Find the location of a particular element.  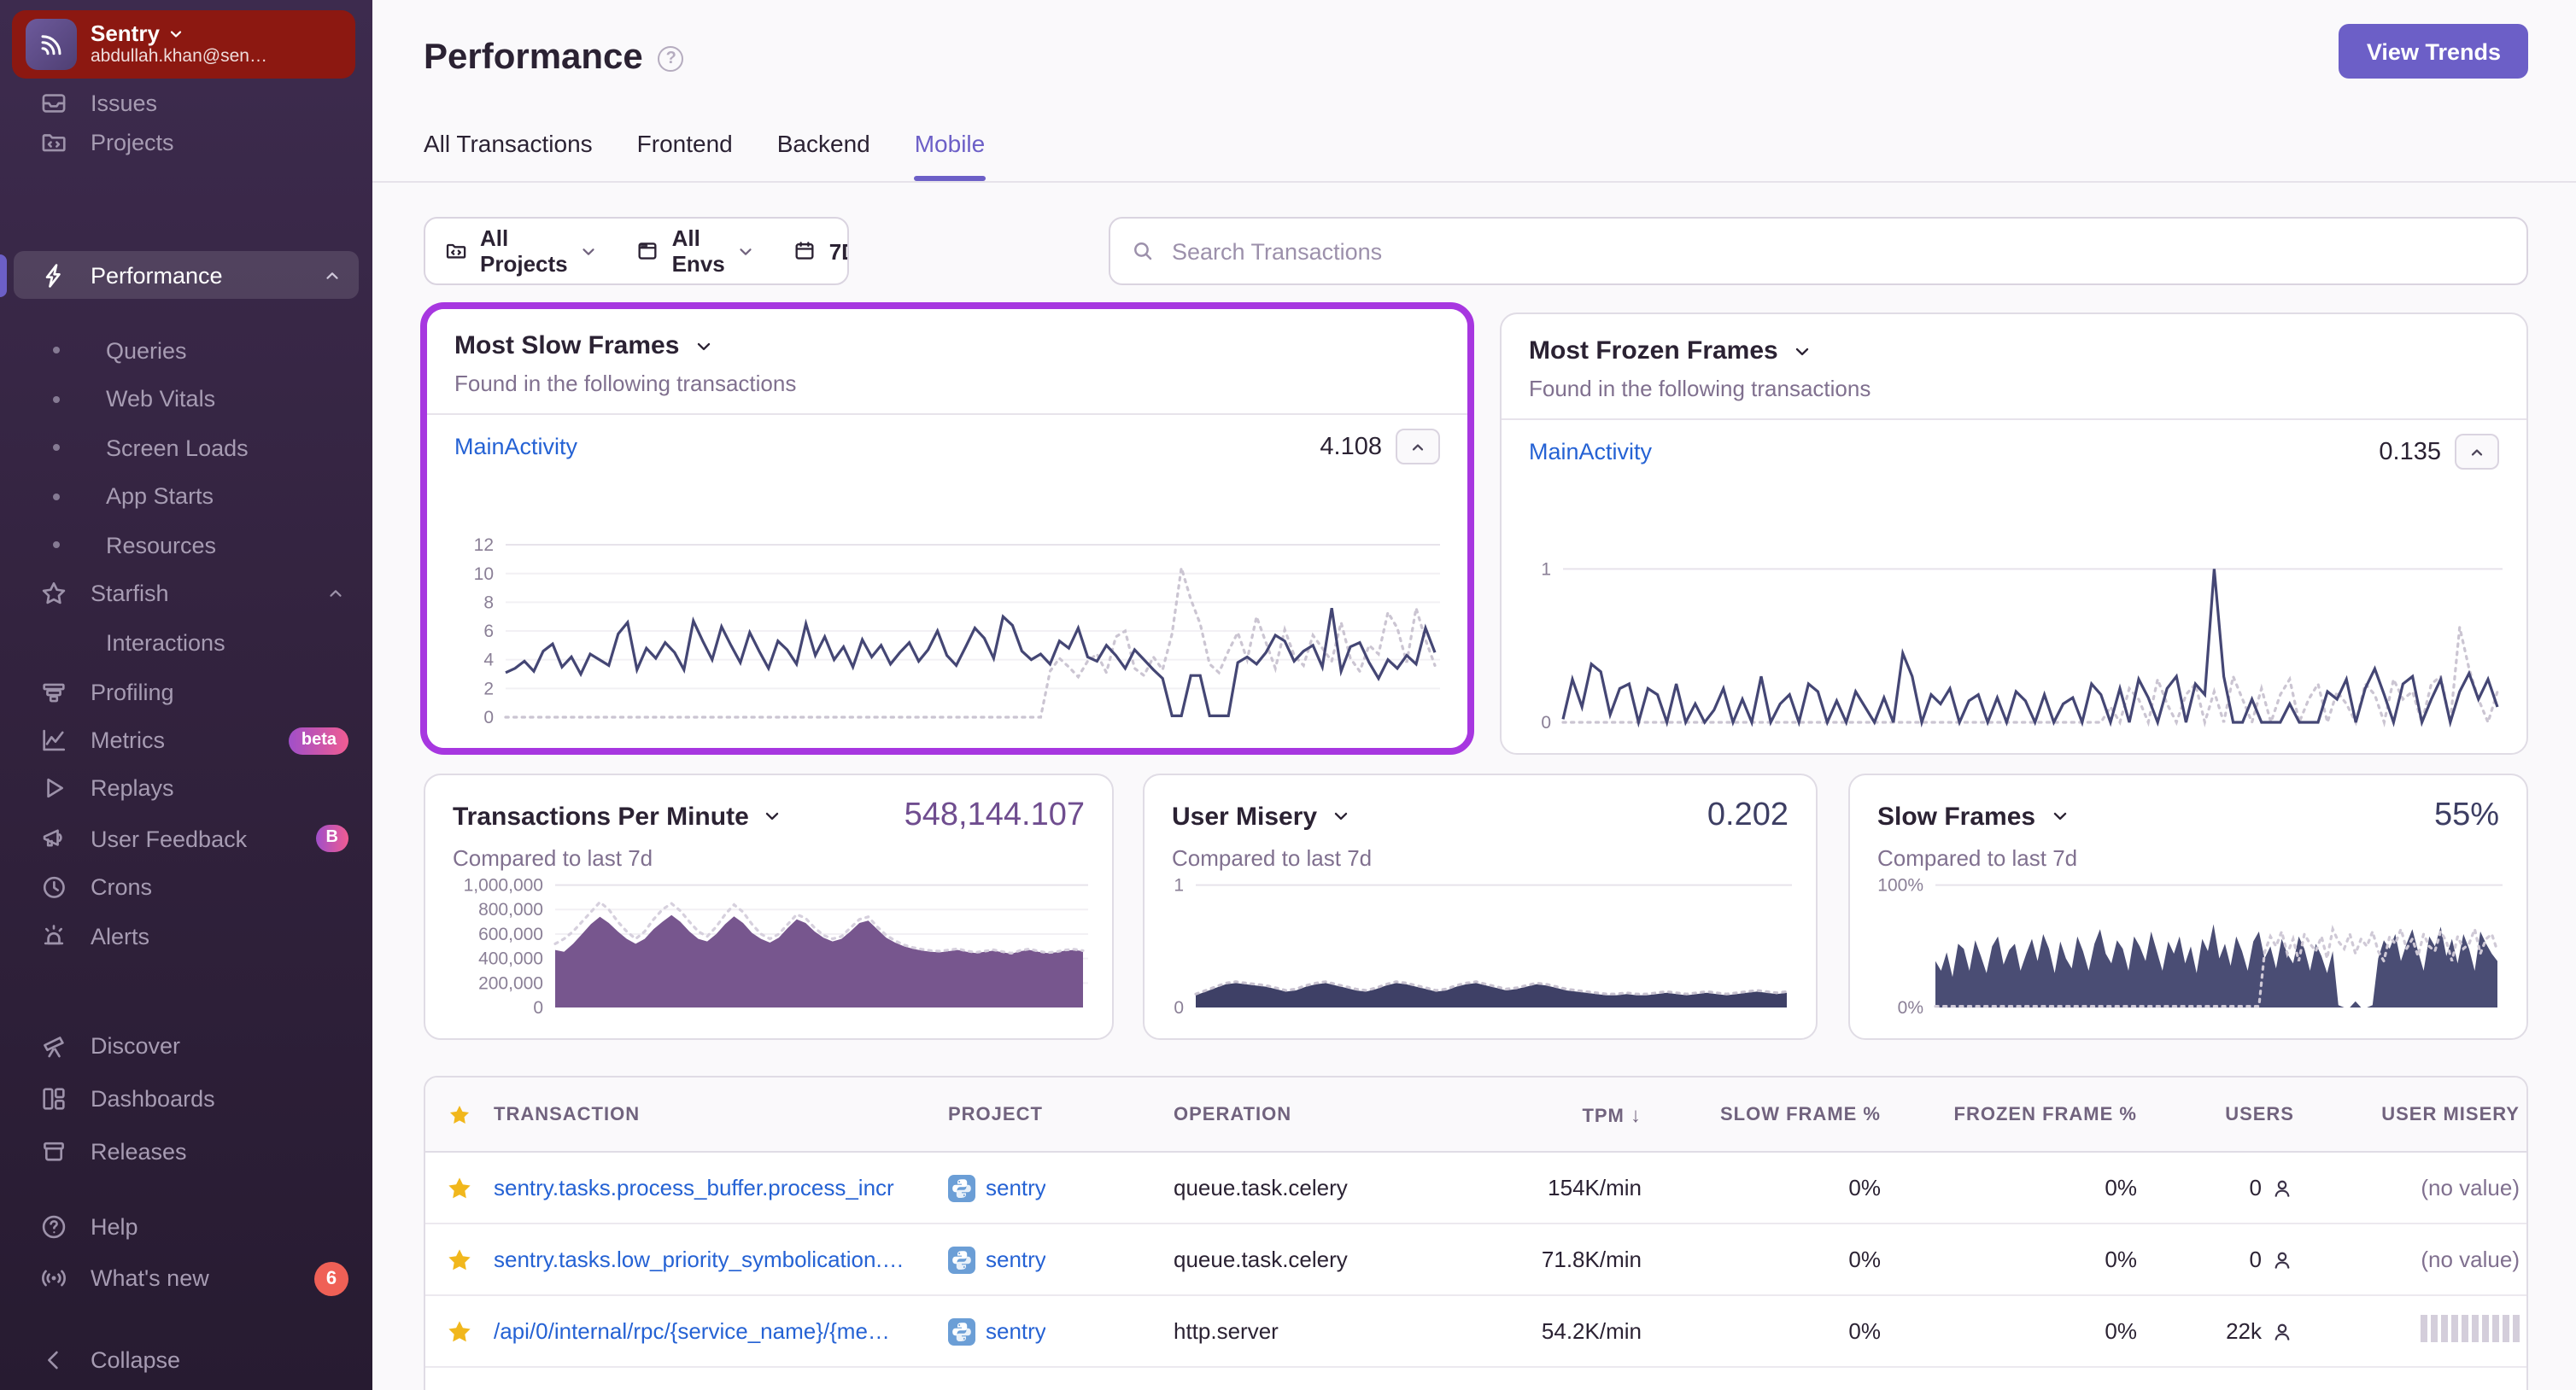

svg-text: 10 is located at coordinates (484, 574).